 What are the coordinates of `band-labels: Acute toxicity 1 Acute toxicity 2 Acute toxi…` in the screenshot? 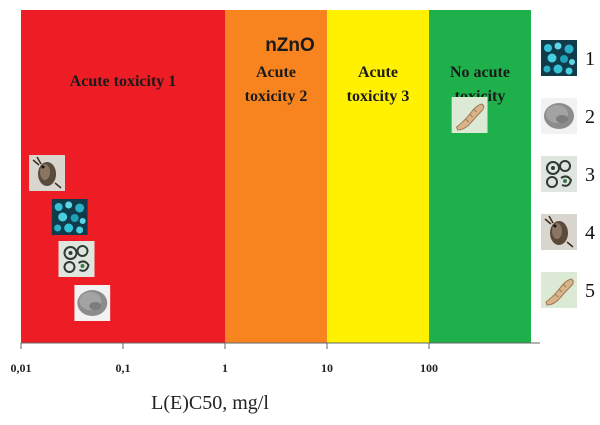 It's located at (290, 84).